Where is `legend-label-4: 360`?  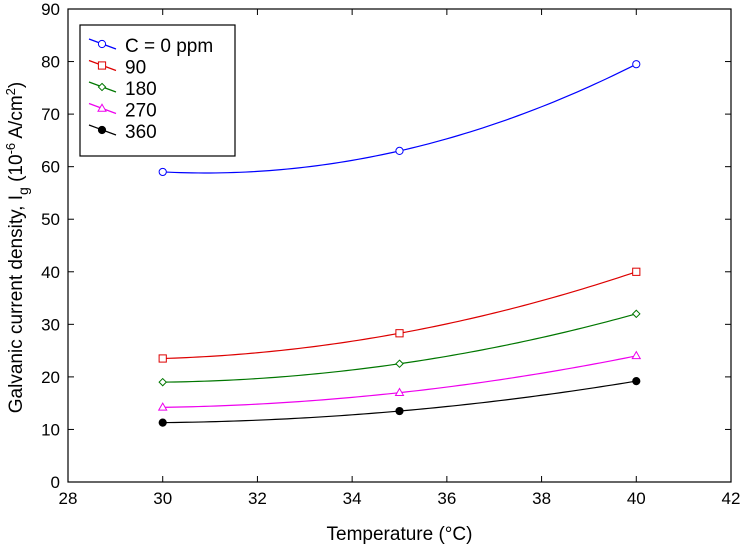 legend-label-4: 360 is located at coordinates (141, 132).